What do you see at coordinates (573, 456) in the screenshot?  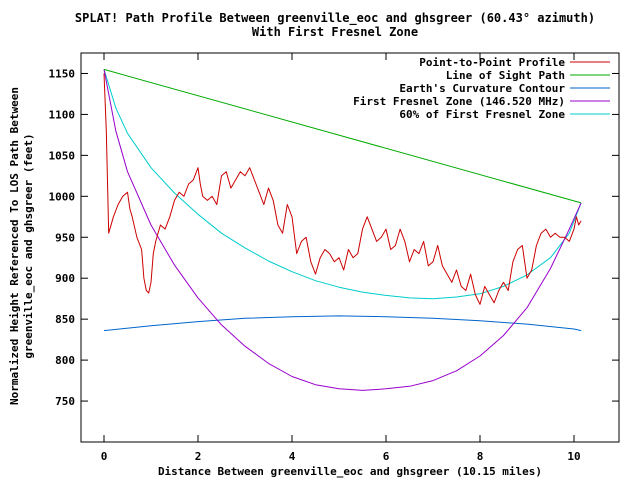 I see `x-tick-label: 10` at bounding box center [573, 456].